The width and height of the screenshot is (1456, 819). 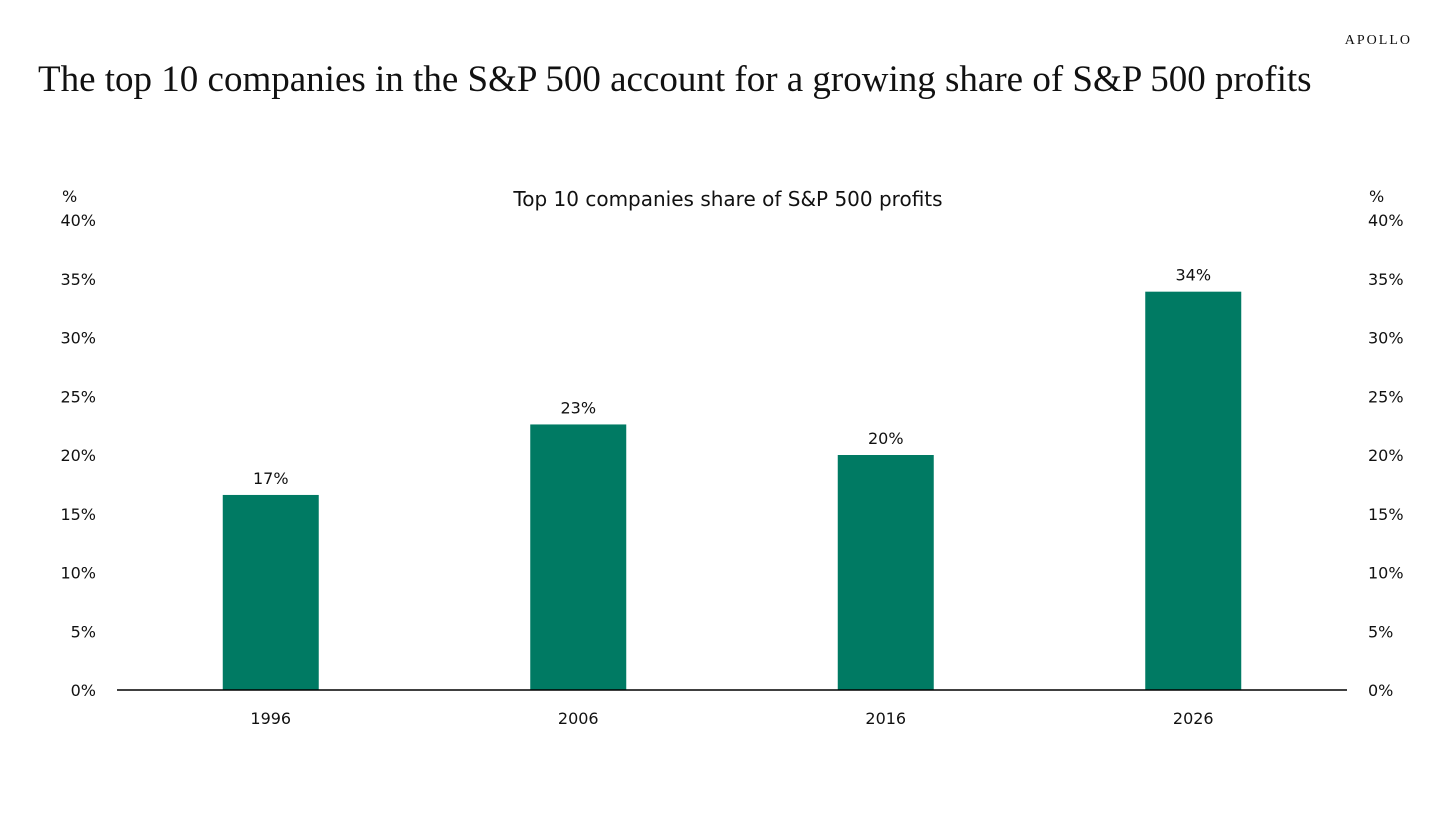 I want to click on x-tick-label-2026: 2026, so click(x=1193, y=718).